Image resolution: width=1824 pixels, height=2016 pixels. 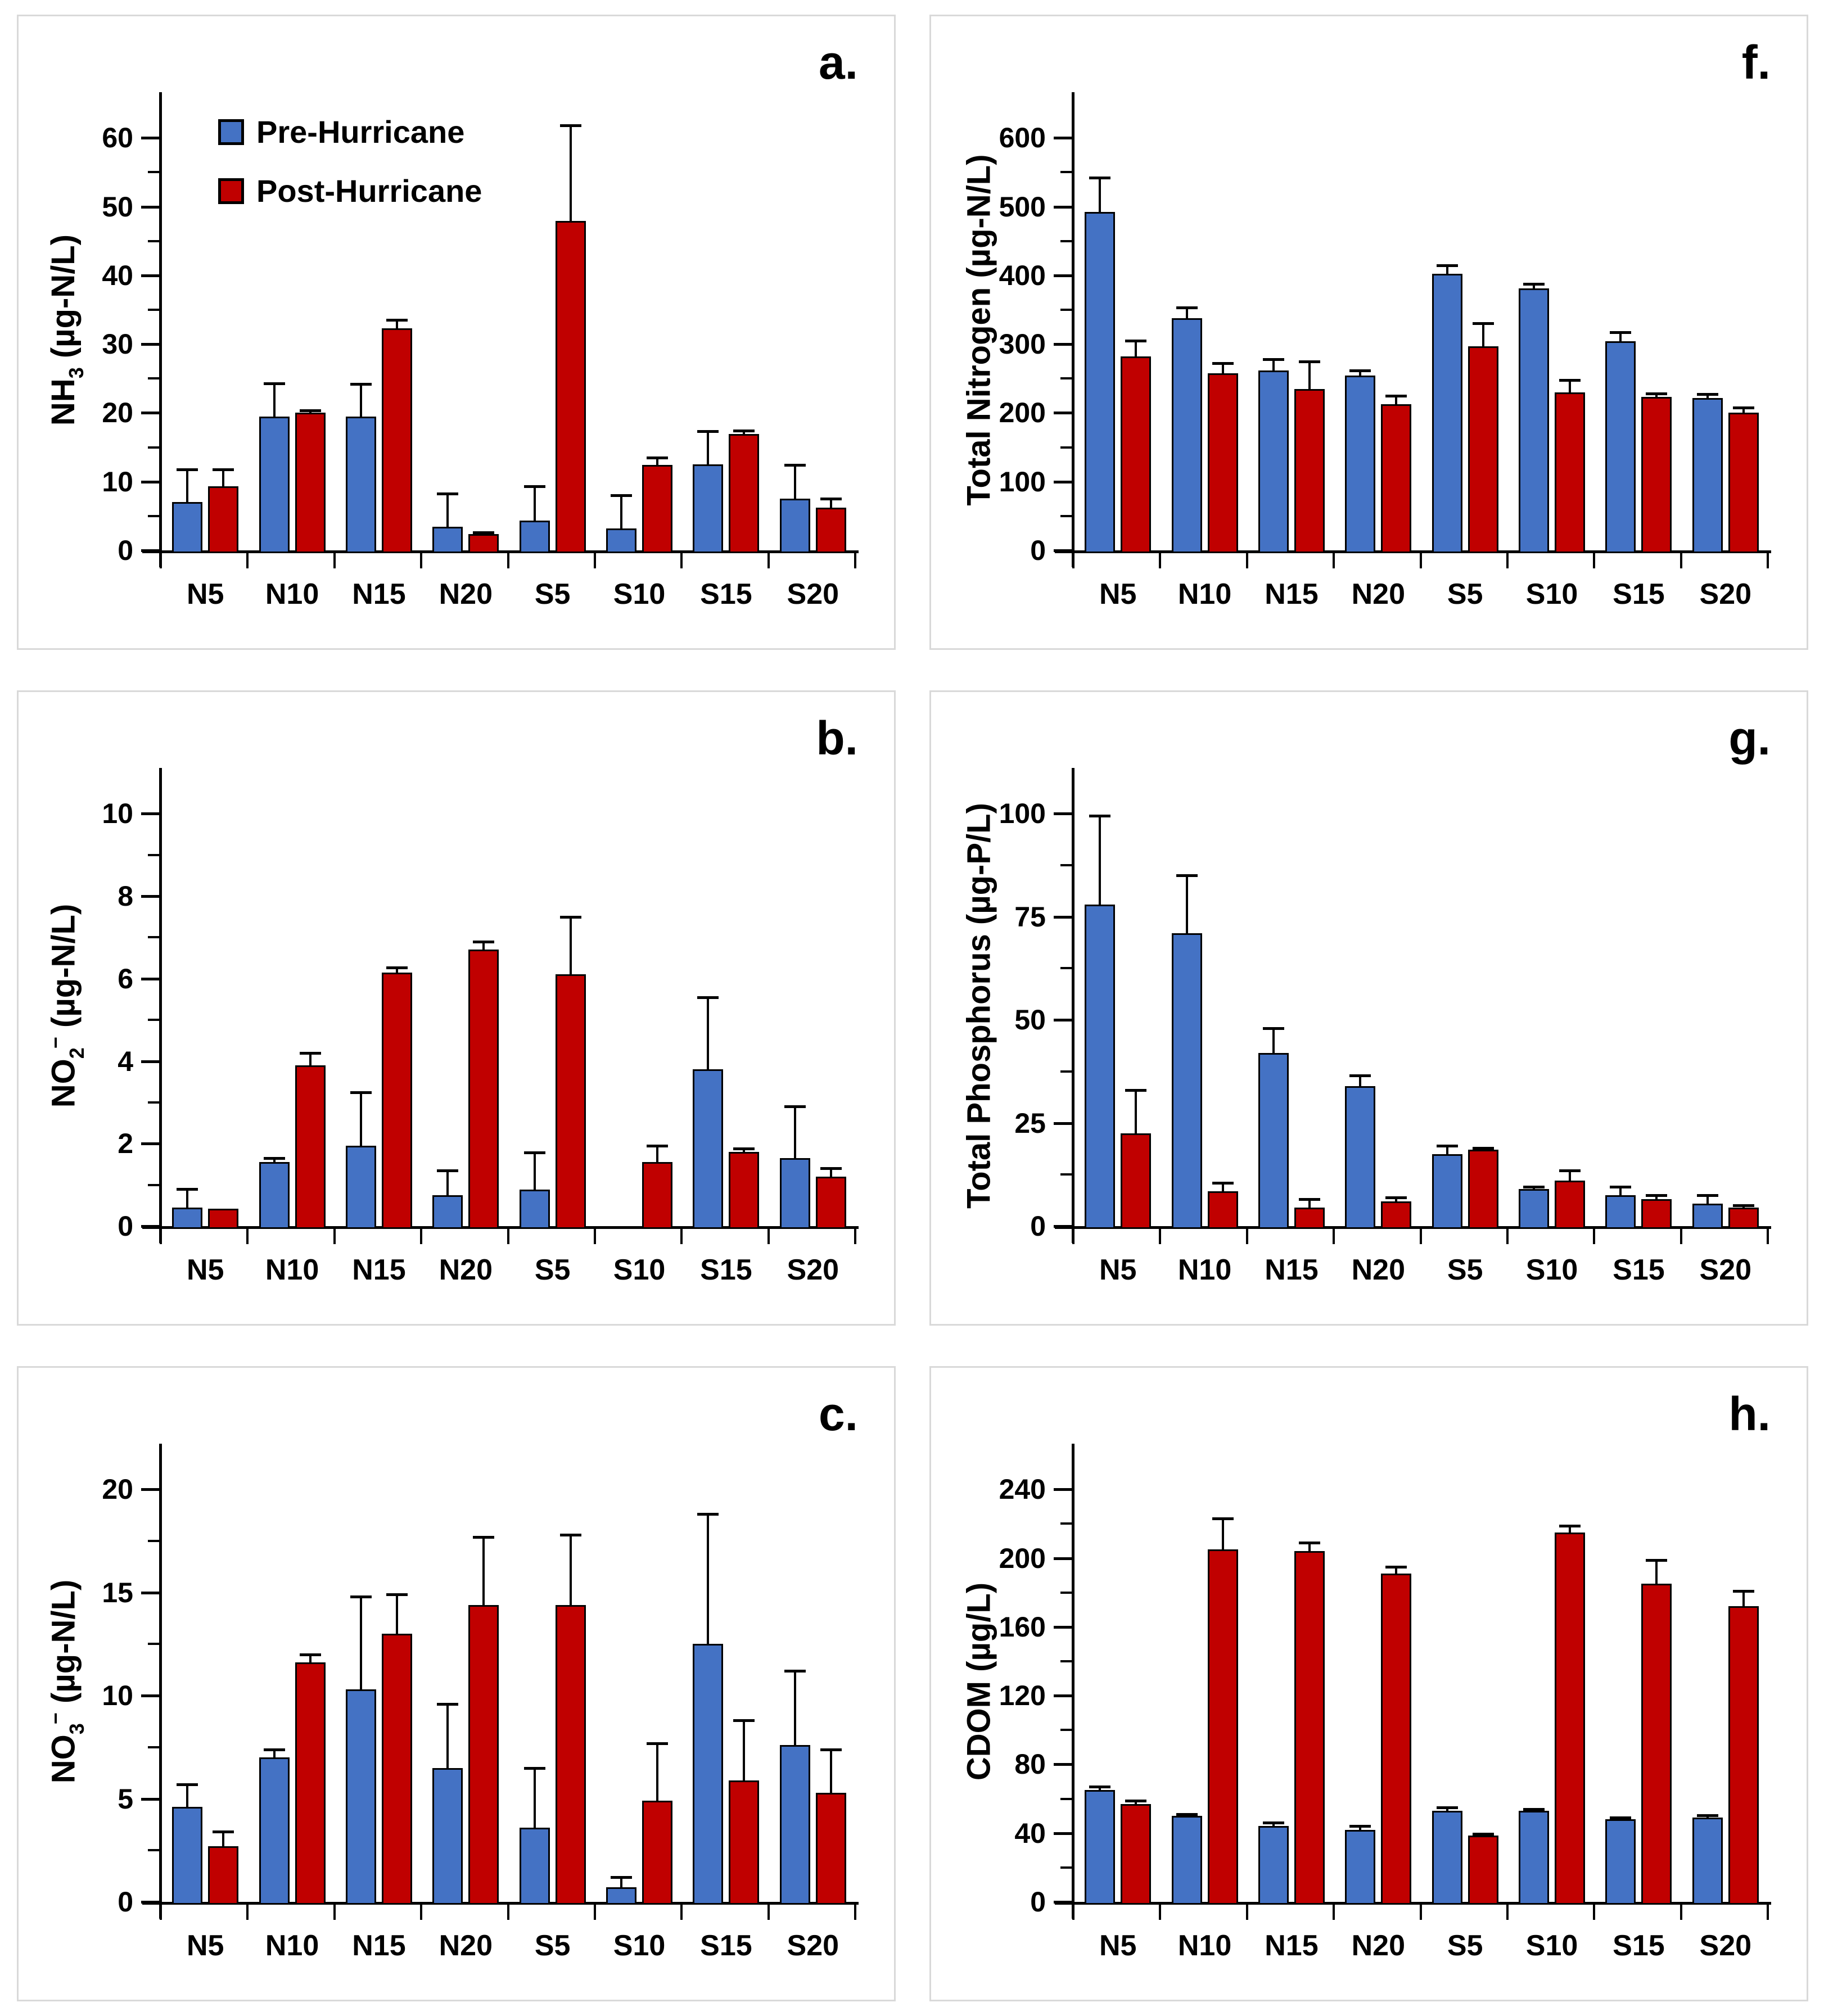 I want to click on y-tick-label: 6, so click(x=125, y=978).